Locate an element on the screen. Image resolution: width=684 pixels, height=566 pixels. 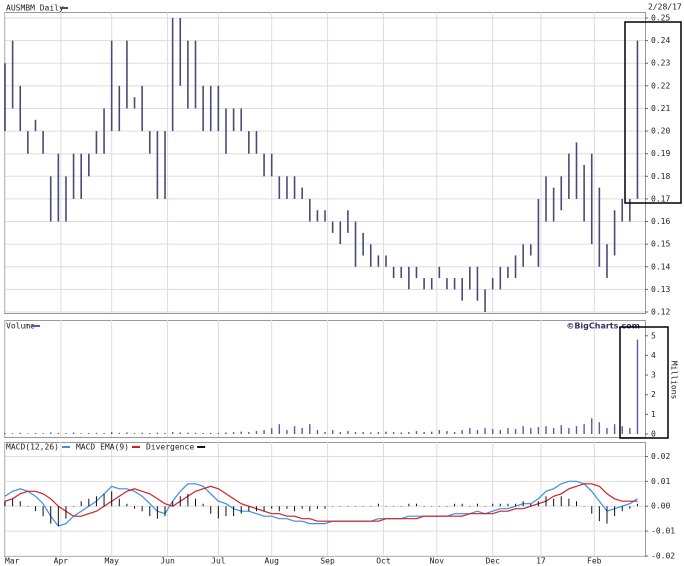
x-tick-label: Dec is located at coordinates (492, 561).